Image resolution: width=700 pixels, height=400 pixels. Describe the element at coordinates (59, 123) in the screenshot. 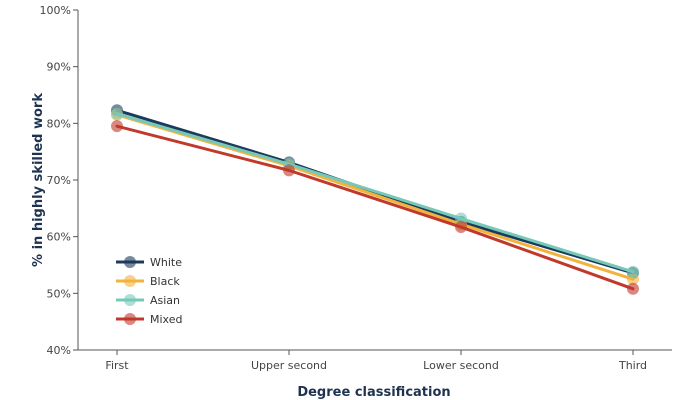

I see `y-tick-label: 80%` at that location.